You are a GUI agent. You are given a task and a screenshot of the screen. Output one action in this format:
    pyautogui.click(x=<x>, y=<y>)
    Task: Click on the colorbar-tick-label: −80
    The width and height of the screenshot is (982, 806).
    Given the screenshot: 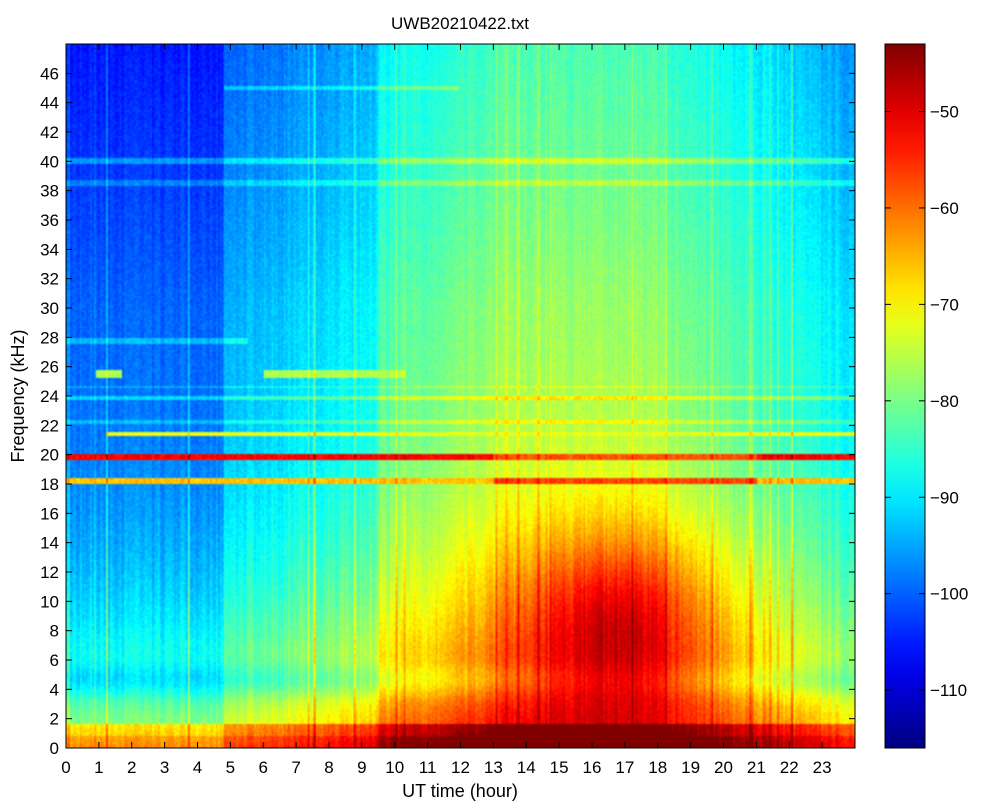 What is the action you would take?
    pyautogui.click(x=944, y=401)
    